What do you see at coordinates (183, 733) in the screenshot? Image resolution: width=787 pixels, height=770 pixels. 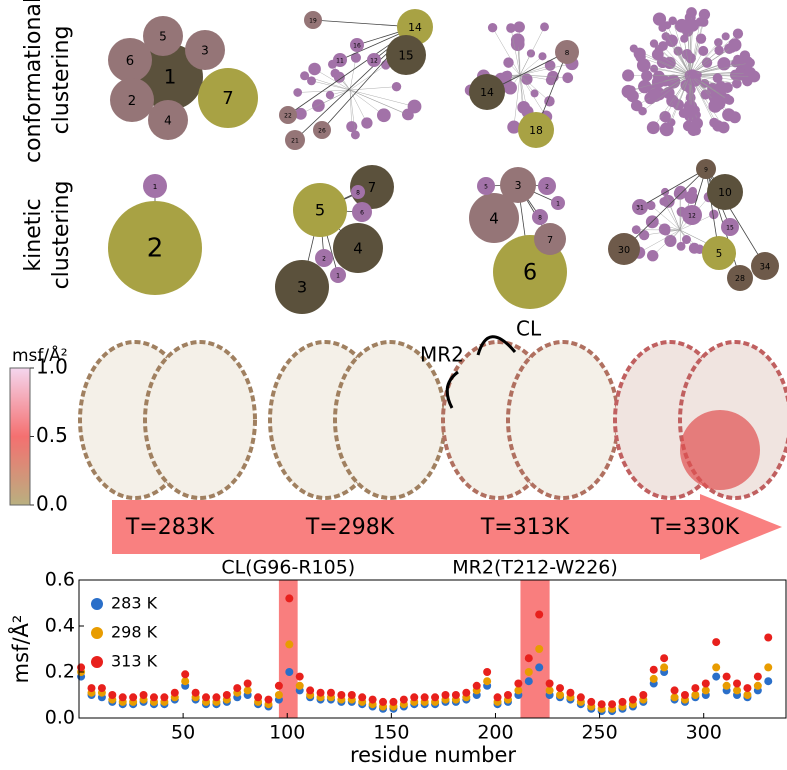 I see `x-tick-label: 50` at bounding box center [183, 733].